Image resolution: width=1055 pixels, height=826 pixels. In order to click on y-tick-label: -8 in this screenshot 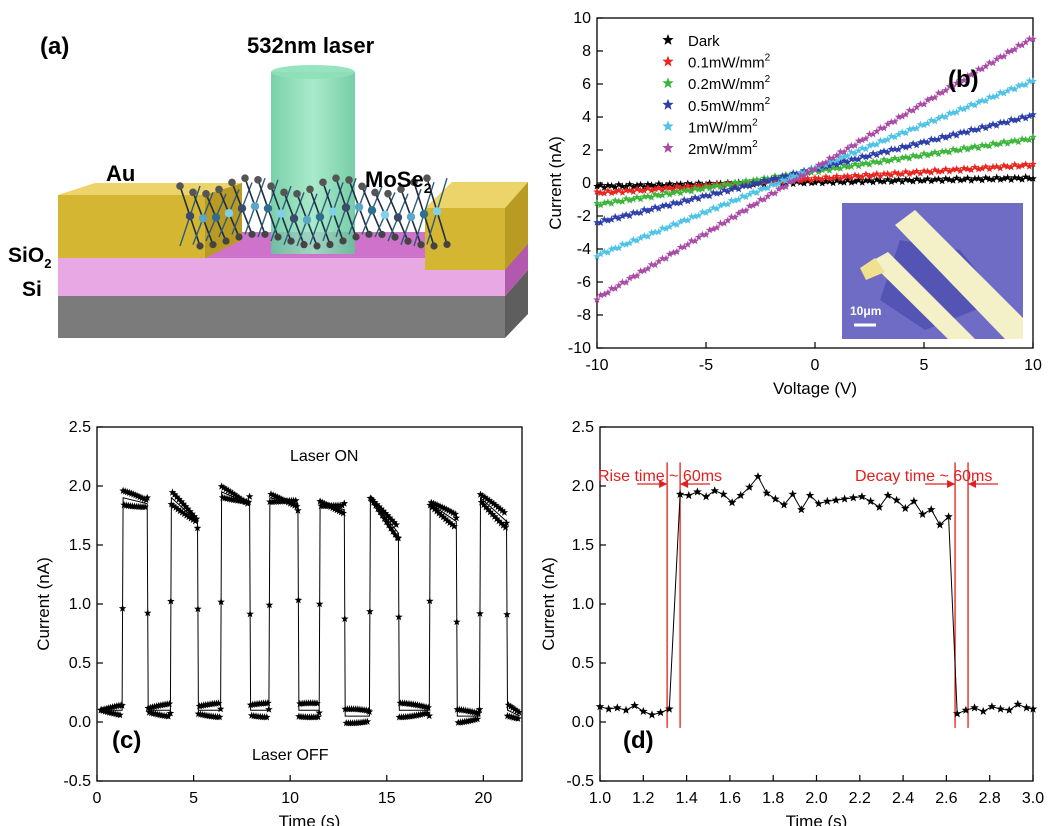, I will do `click(584, 315)`.